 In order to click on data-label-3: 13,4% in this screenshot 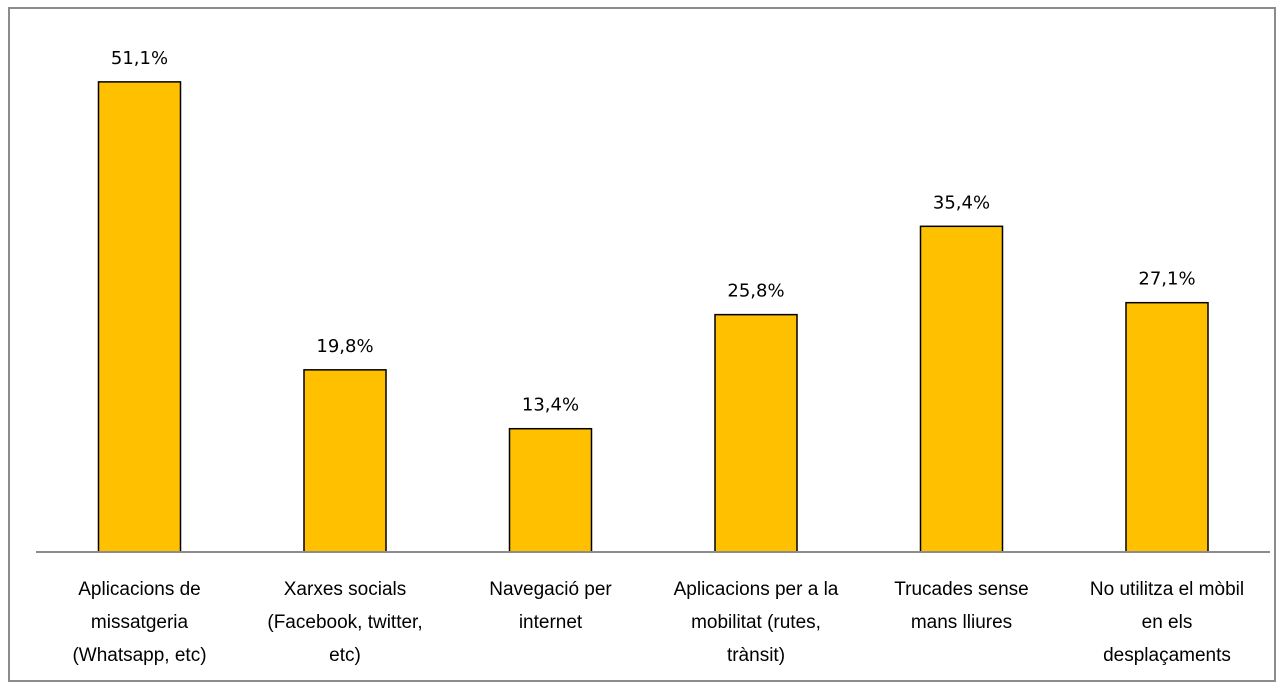, I will do `click(550, 405)`.